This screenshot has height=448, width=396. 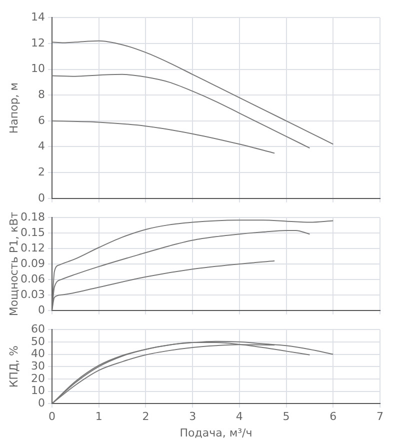 I want to click on y-tick-label: 12, so click(x=38, y=43).